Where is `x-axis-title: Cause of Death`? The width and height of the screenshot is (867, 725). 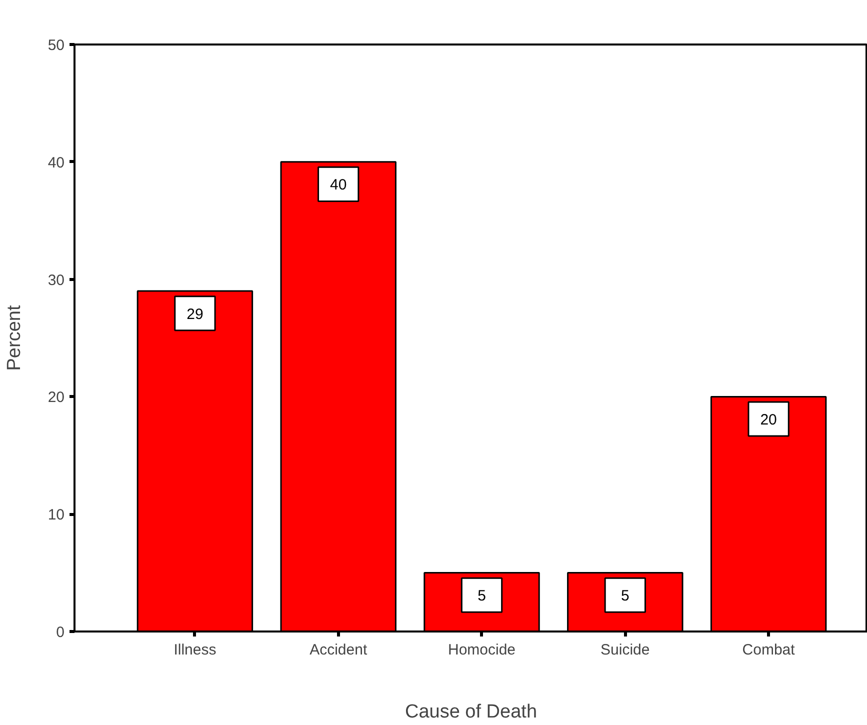
x-axis-title: Cause of Death is located at coordinates (471, 712).